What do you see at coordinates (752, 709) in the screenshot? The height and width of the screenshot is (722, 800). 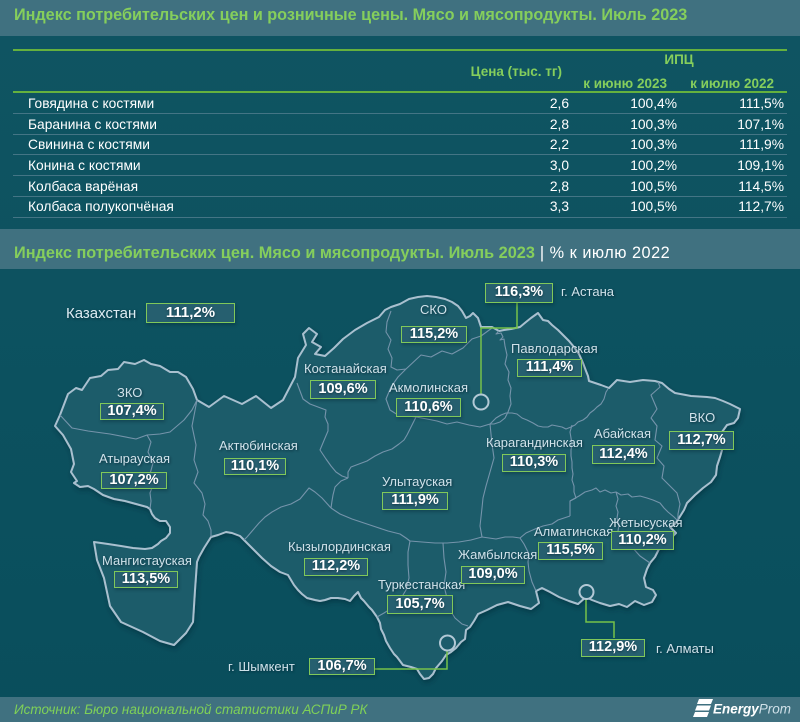 I see `svg-text: EnergyProm` at bounding box center [752, 709].